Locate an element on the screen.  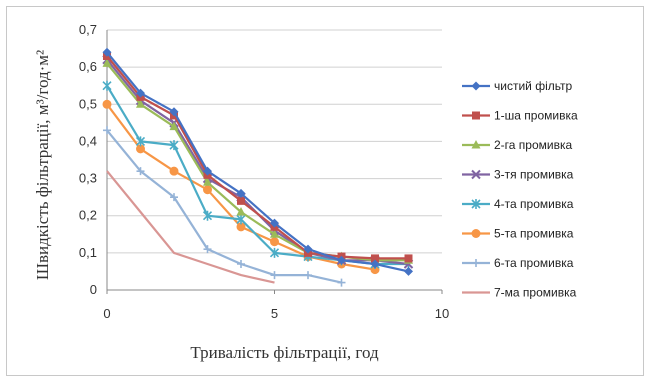
legend-item: 4-та промивка is located at coordinates (518, 204).